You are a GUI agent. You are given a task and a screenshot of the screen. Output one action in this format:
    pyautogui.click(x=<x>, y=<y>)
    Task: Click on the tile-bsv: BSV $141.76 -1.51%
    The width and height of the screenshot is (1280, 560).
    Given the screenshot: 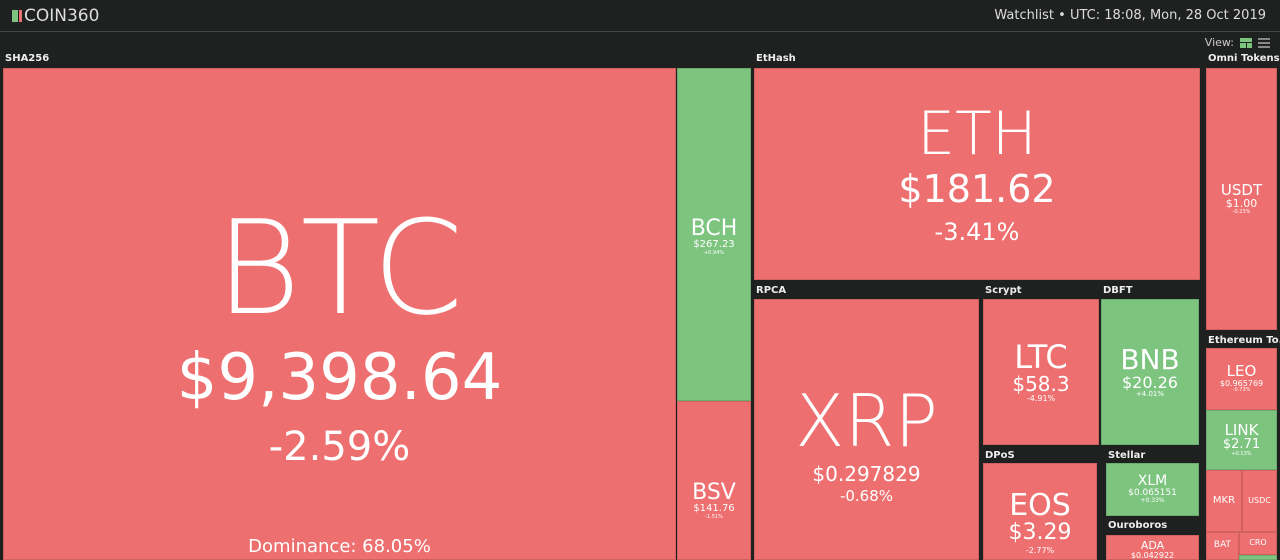 What is the action you would take?
    pyautogui.click(x=714, y=480)
    